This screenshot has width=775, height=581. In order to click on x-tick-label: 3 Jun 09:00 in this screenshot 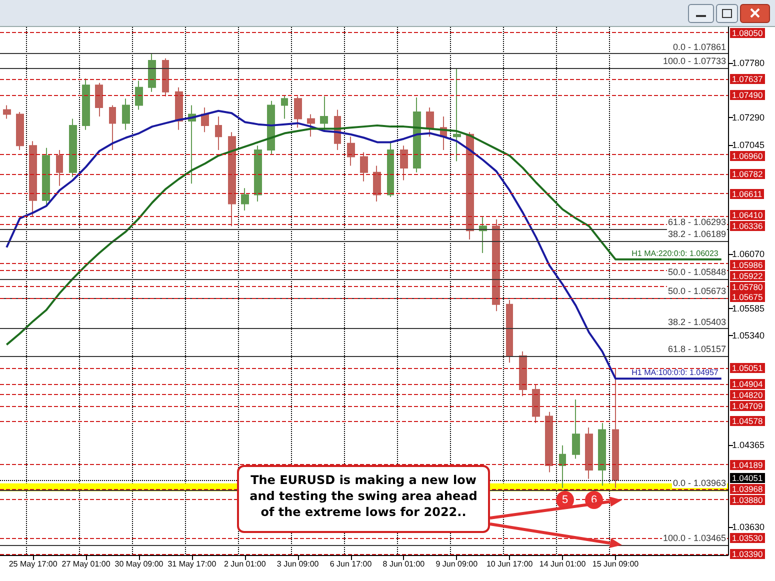, I will do `click(298, 564)`.